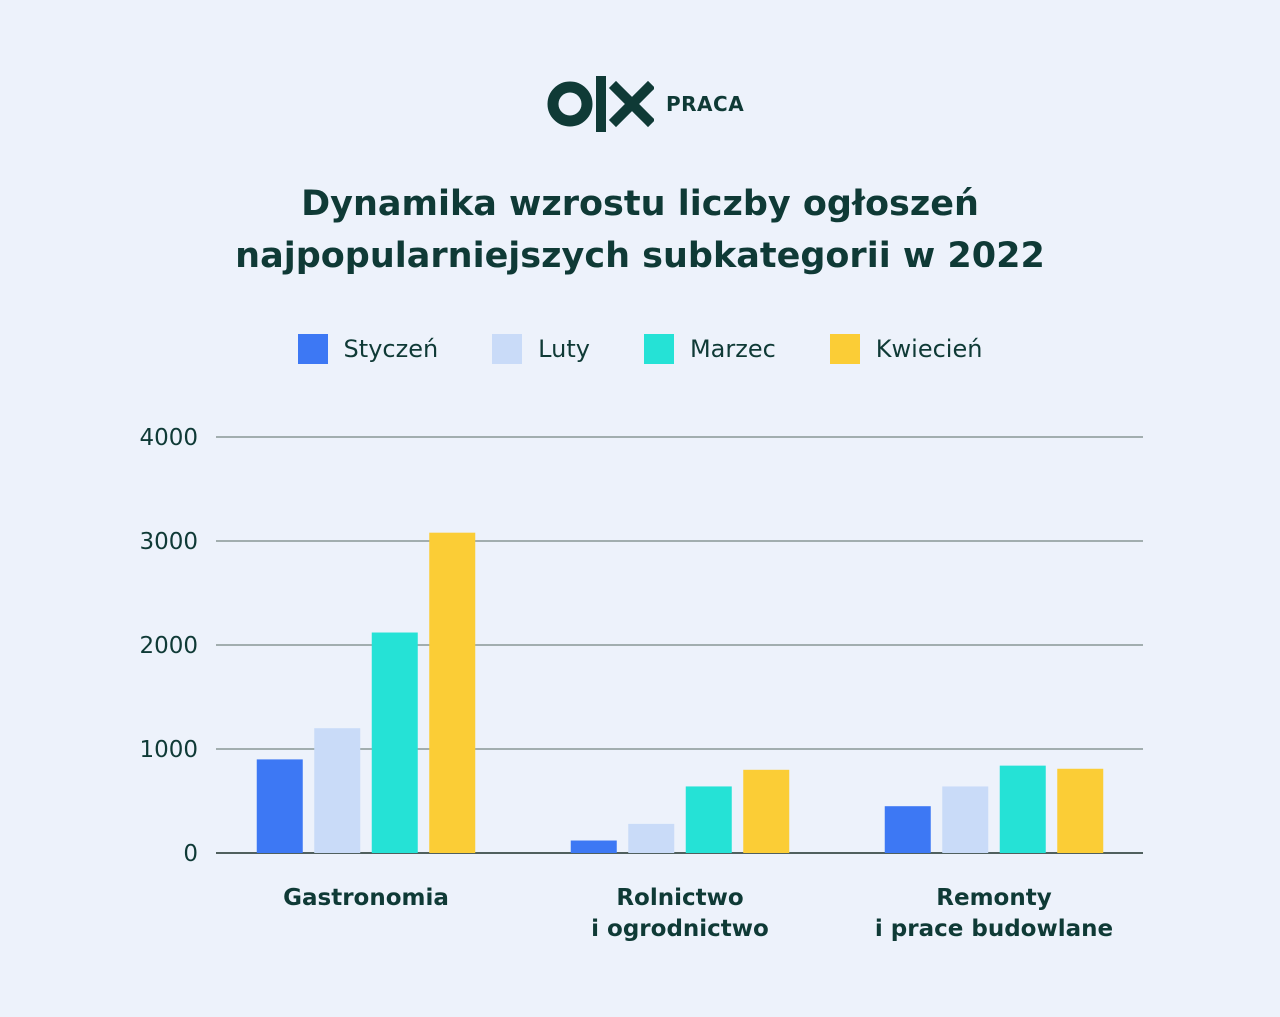 The width and height of the screenshot is (1280, 1017). I want to click on legend-swatch-kwiecien, so click(844, 349).